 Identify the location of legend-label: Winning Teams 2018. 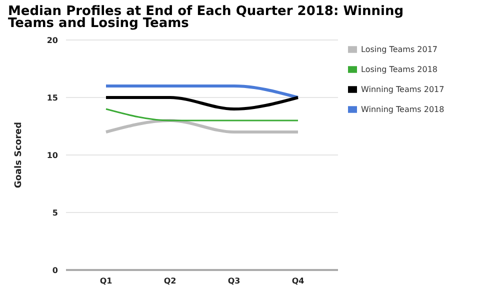
(402, 109).